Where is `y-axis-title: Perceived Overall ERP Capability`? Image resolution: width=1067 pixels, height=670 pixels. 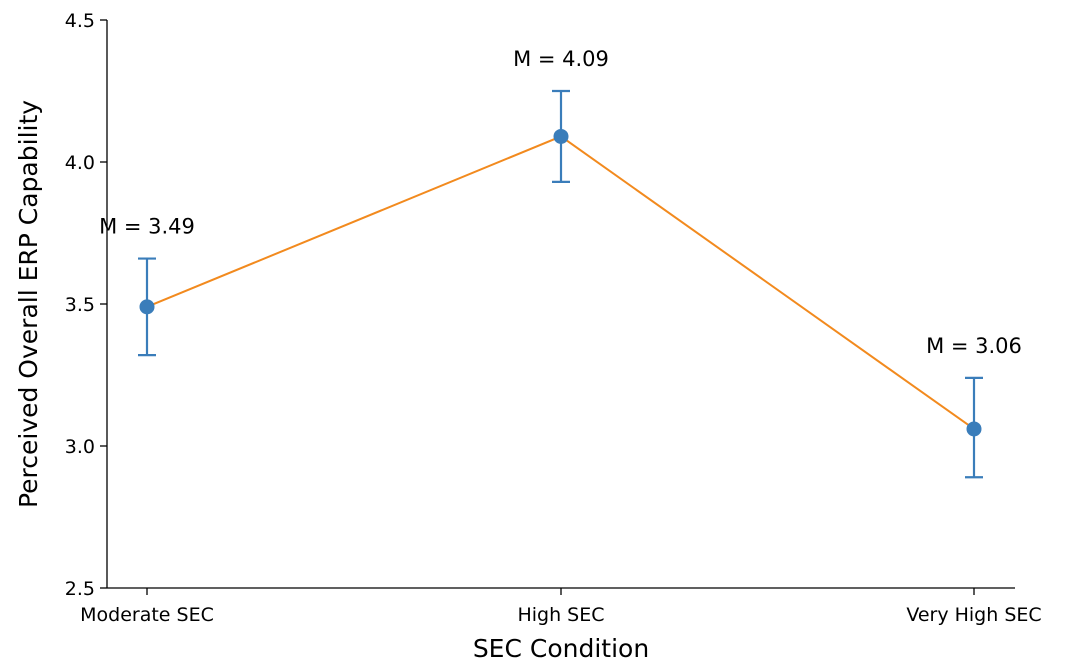 y-axis-title: Perceived Overall ERP Capability is located at coordinates (28, 304).